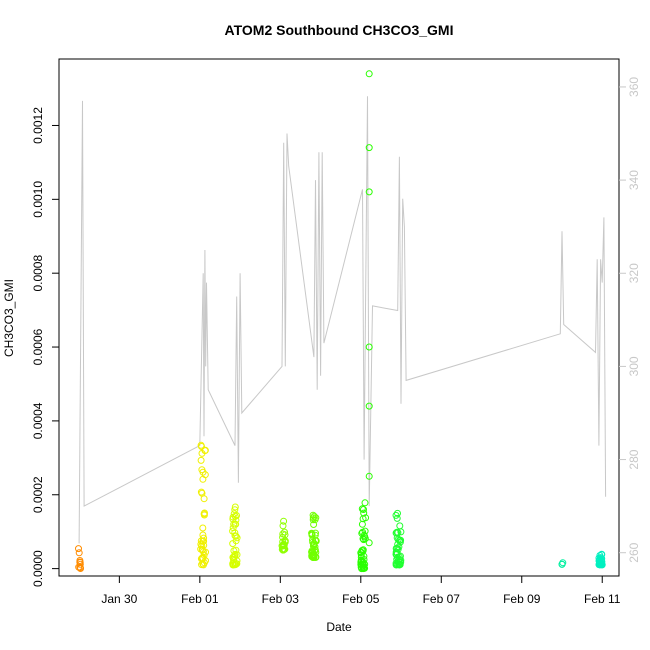 The width and height of the screenshot is (650, 650). What do you see at coordinates (38, 125) in the screenshot?
I see `y-tick-label: 0.0012` at bounding box center [38, 125].